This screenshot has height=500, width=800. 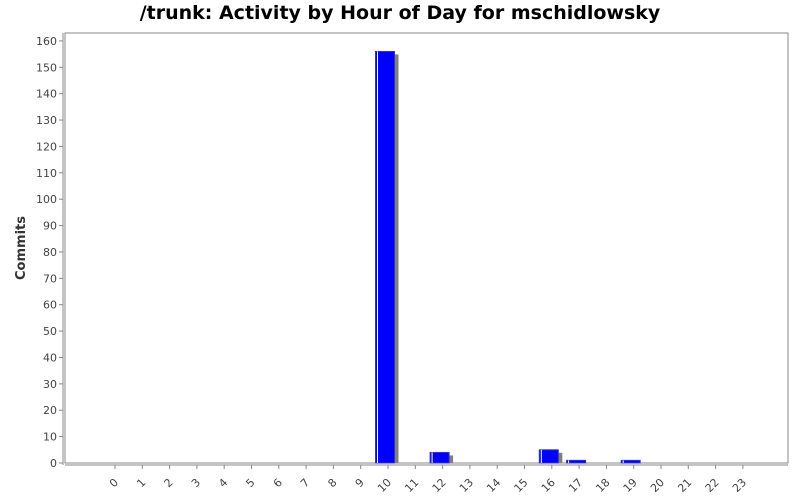 I want to click on x-tick-label: 13, so click(x=466, y=485).